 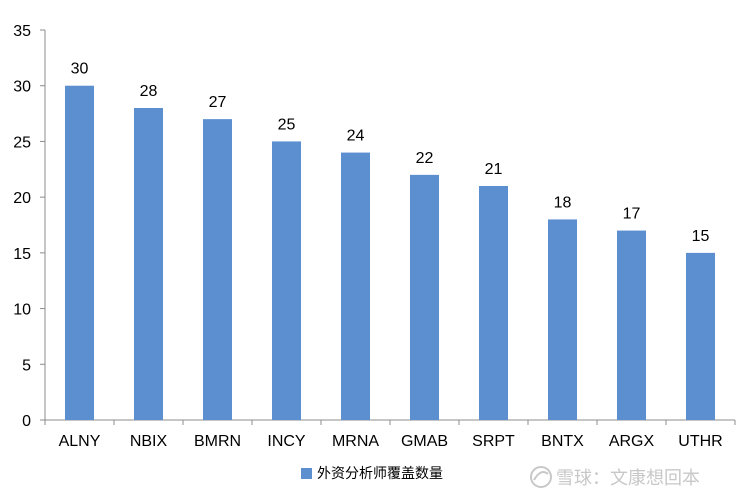 What do you see at coordinates (632, 441) in the screenshot?
I see `x-tick-label: ARGX` at bounding box center [632, 441].